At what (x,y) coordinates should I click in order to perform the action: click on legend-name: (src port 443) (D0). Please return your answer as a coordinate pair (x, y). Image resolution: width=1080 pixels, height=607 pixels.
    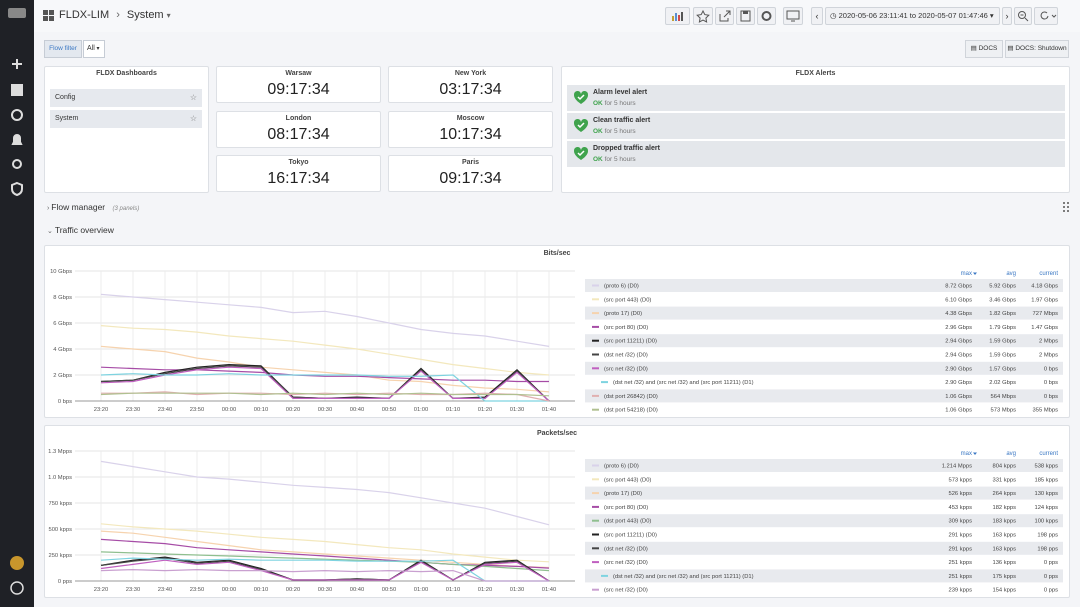
    Looking at the image, I should click on (627, 480).